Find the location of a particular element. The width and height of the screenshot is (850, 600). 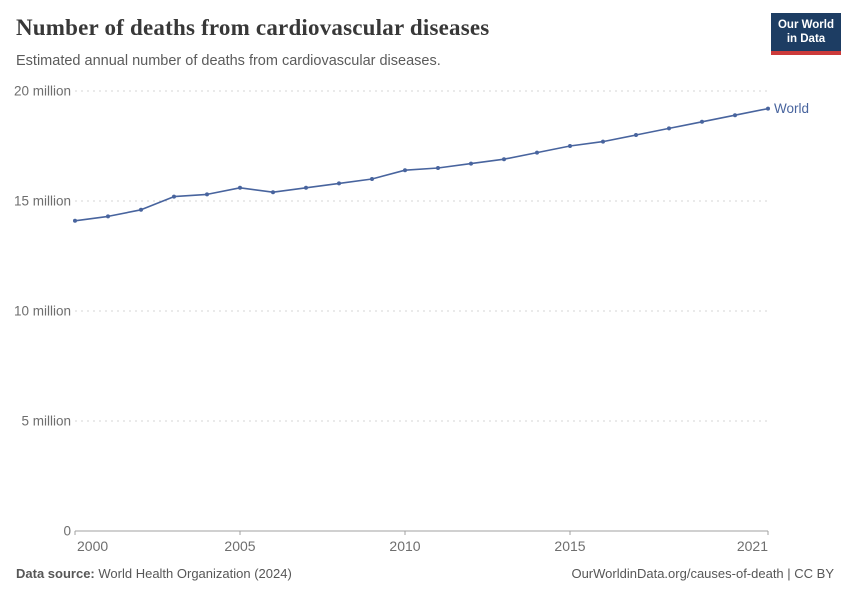

data-source-value: World Health Organization (2024) is located at coordinates (195, 573).